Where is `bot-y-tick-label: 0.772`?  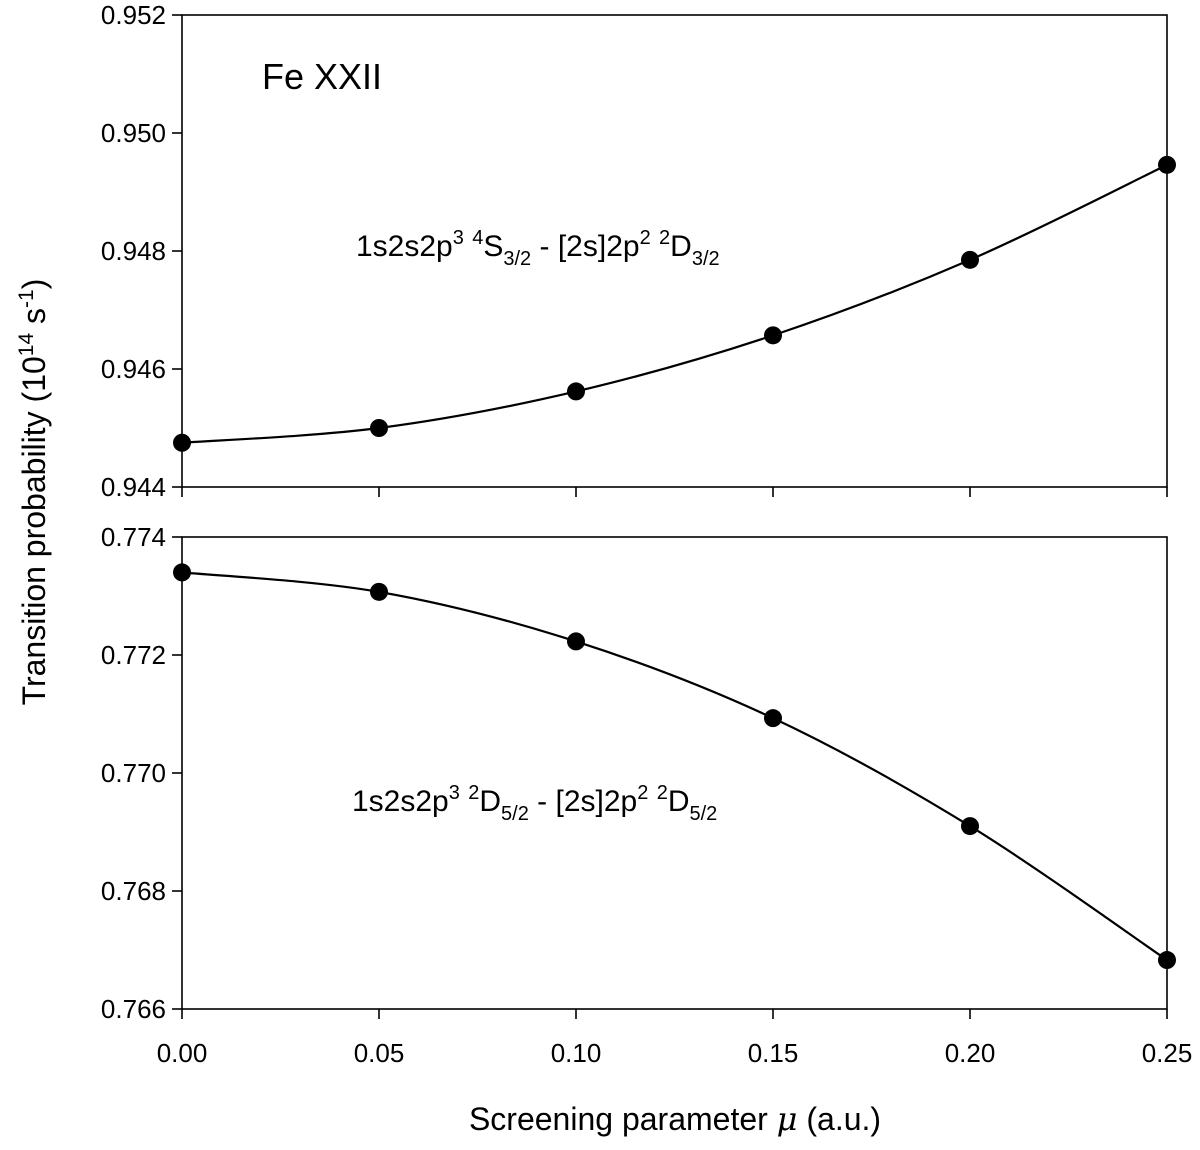 bot-y-tick-label: 0.772 is located at coordinates (133, 655).